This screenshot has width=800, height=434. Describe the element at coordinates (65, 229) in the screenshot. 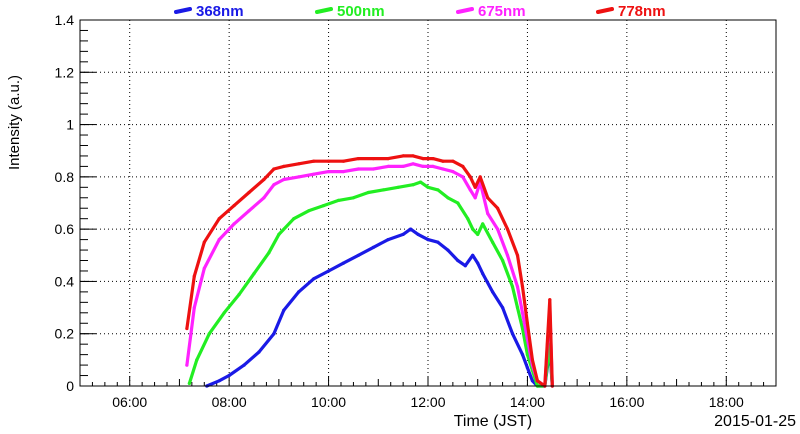

I see `y-tick-label: 0.6` at that location.